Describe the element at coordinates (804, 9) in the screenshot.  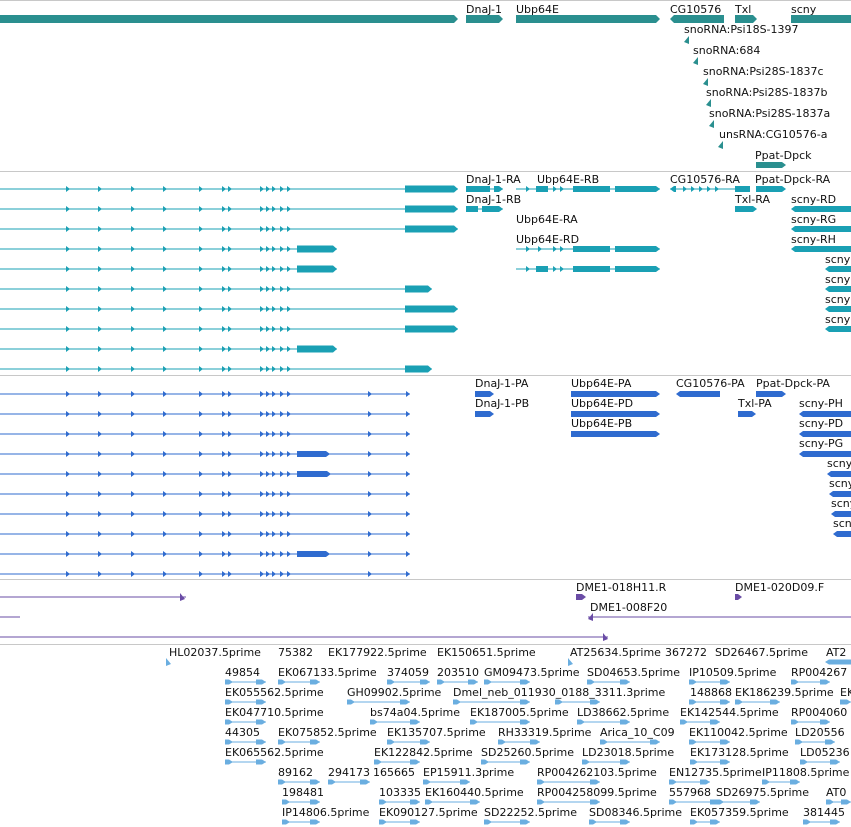
I see `gene-label: scny` at that location.